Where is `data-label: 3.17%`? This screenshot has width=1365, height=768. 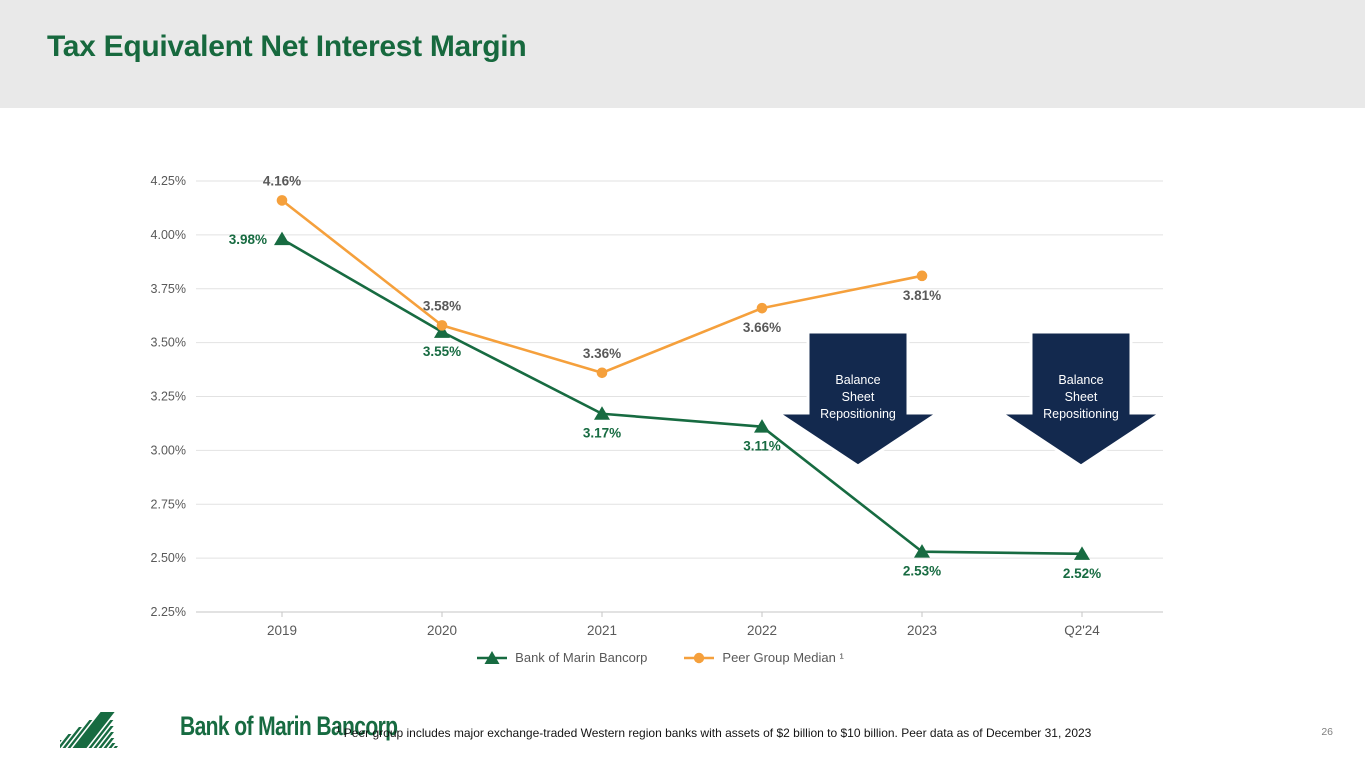
data-label: 3.17% is located at coordinates (602, 433).